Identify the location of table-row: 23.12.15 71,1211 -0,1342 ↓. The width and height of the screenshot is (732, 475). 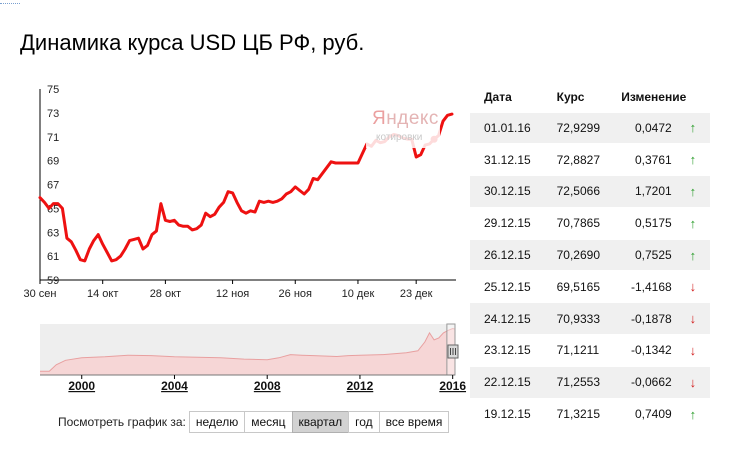
(590, 350).